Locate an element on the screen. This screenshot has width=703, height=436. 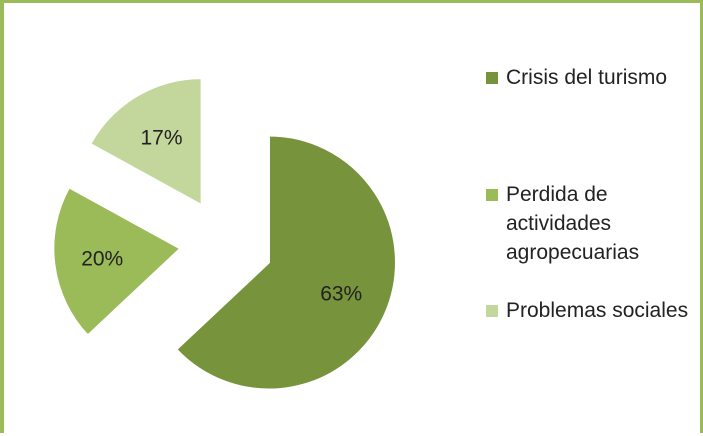
legend-item-perdida-de-actividades: Perdida de actividades agropecuarias is located at coordinates (591, 223).